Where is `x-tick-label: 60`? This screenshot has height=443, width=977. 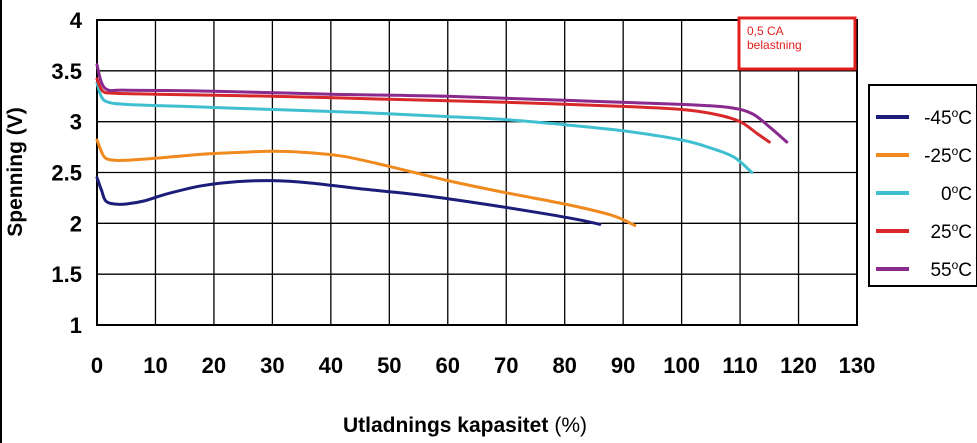
x-tick-label: 60 is located at coordinates (448, 365).